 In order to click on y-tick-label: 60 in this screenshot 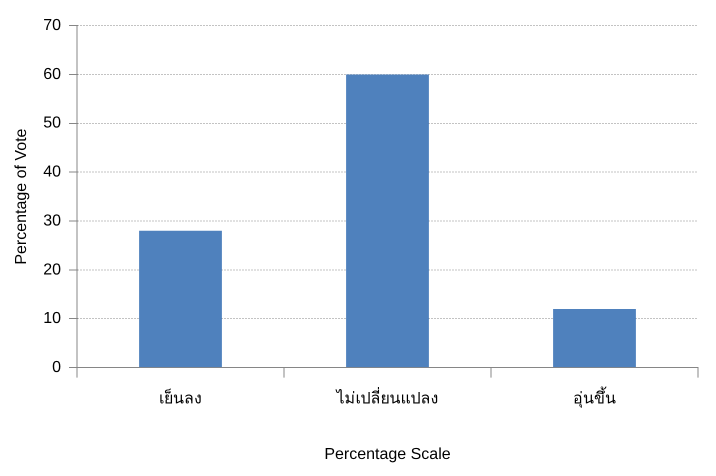, I will do `click(52, 74)`.